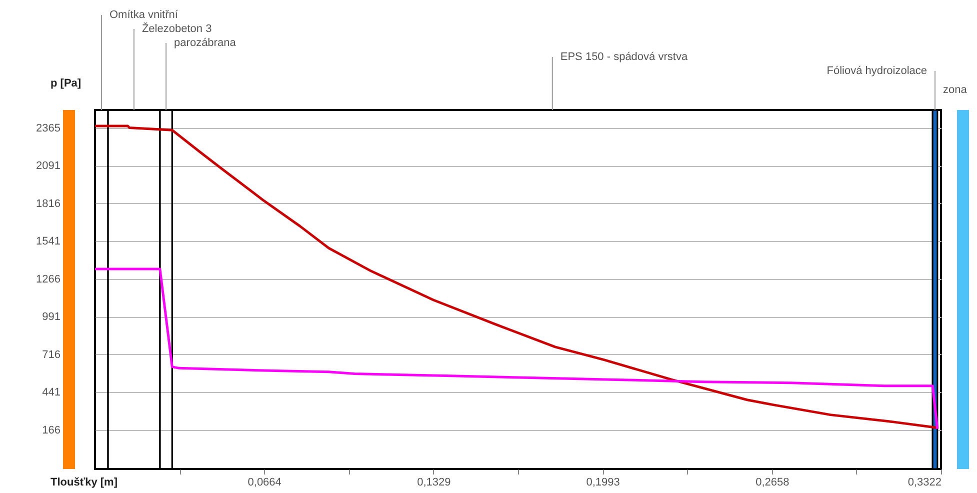 The height and width of the screenshot is (493, 977). I want to click on x-tick-label: 0,0664, so click(265, 482).